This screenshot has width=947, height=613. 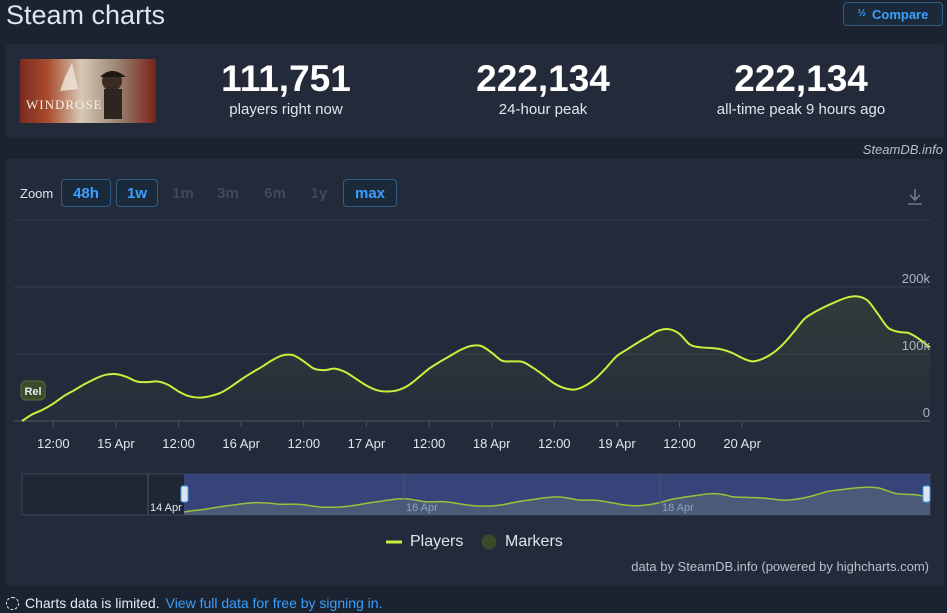 I want to click on zoom-48h-button: 48h, so click(x=86, y=193).